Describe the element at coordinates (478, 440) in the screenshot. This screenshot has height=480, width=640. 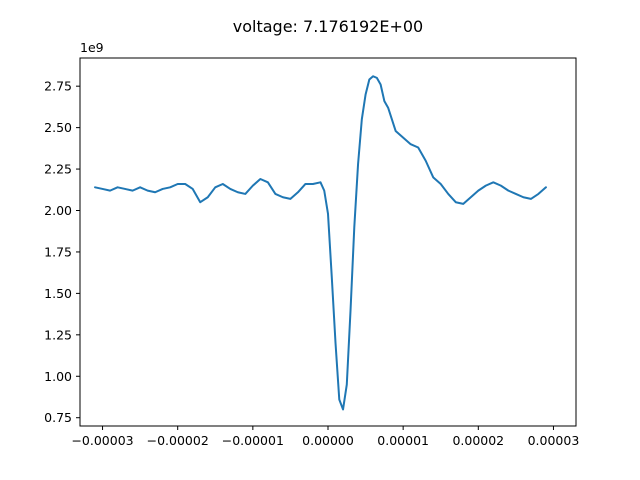
I see `x-tick-label: 0.00002` at that location.